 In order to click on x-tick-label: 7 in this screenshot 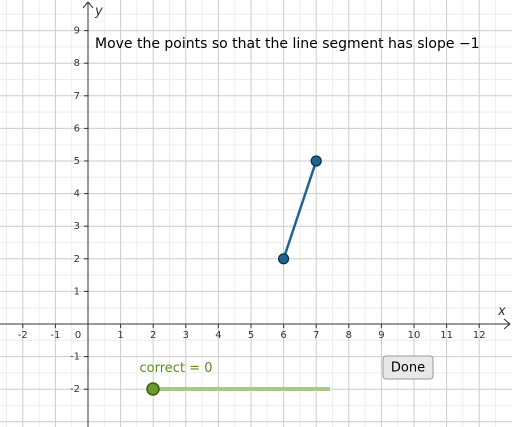, I will do `click(316, 335)`.